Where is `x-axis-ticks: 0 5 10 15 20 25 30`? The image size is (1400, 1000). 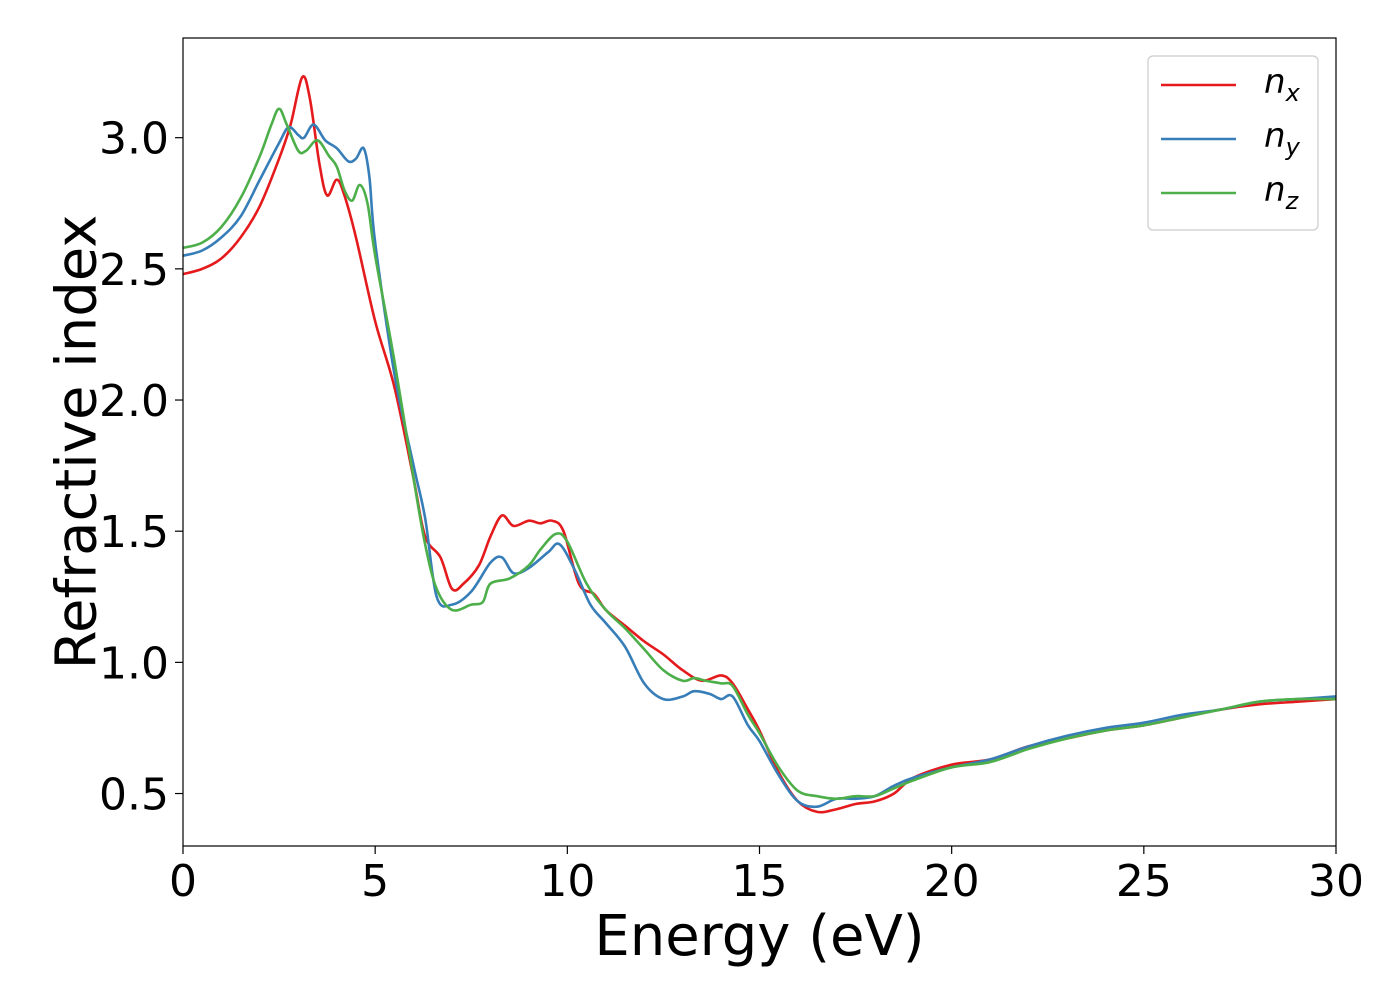 x-axis-ticks: 0 5 10 15 20 25 30 is located at coordinates (766, 876).